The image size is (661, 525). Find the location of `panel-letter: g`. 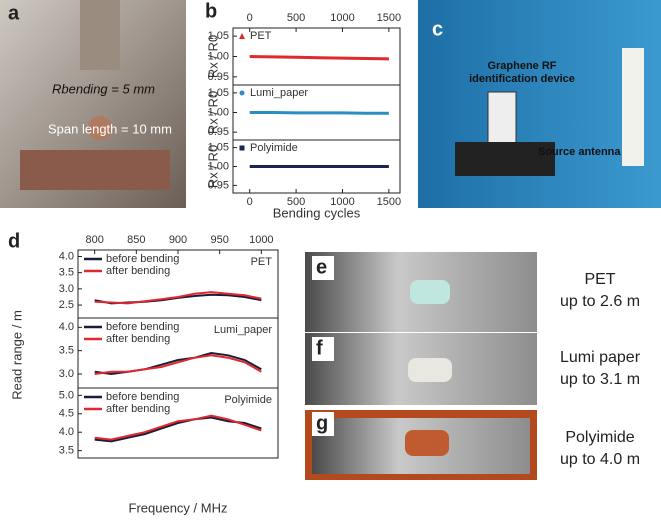

panel-letter: g is located at coordinates (322, 423).